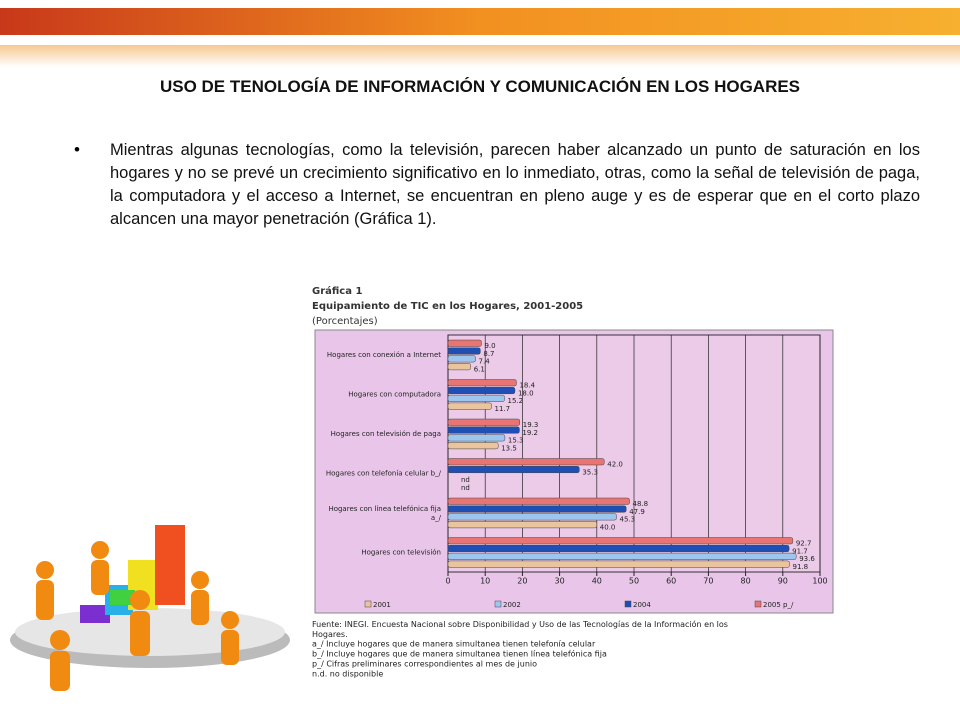  Describe the element at coordinates (642, 605) in the screenshot. I see `legend-label: 2004` at that location.